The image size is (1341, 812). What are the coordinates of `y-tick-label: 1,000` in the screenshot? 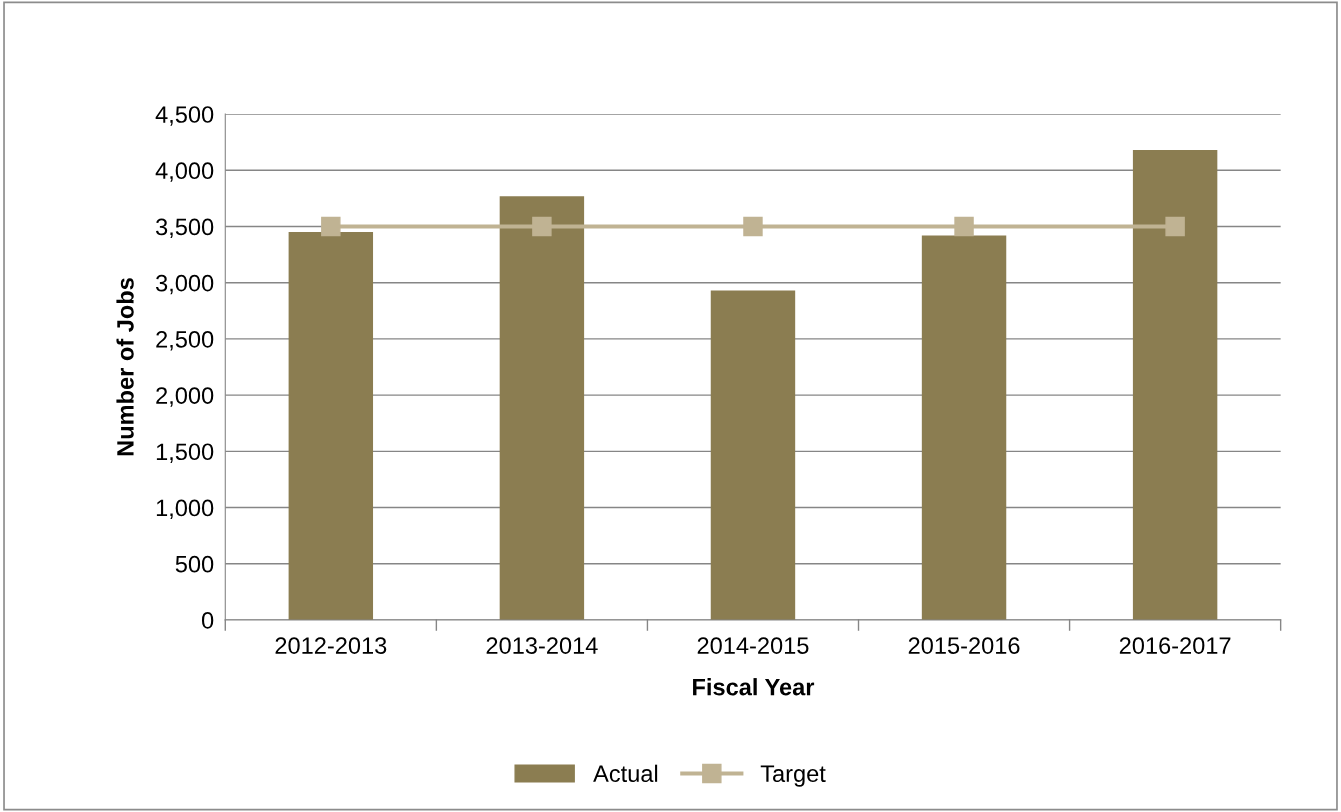 It's located at (185, 509).